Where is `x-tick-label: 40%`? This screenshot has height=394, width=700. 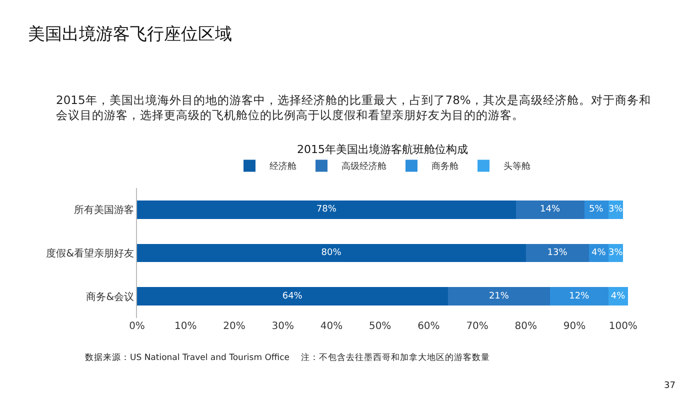
x-tick-label: 40% is located at coordinates (331, 326).